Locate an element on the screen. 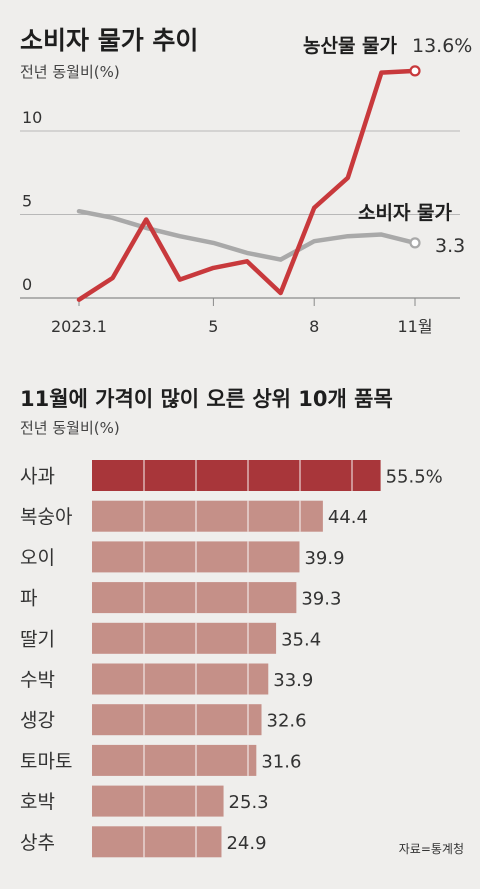 The image size is (480, 889). x-tick-label: 8 is located at coordinates (314, 326).